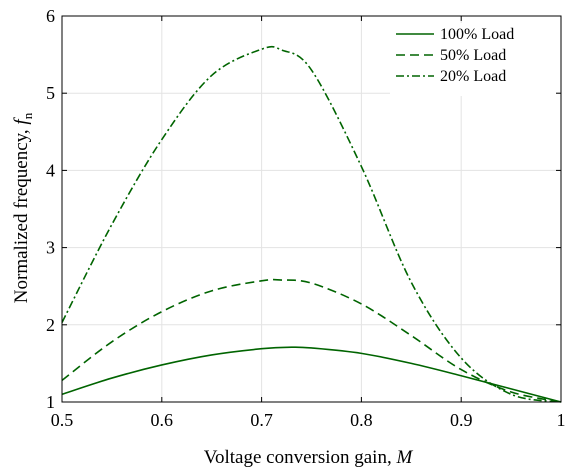 The height and width of the screenshot is (470, 566). Describe the element at coordinates (50, 16) in the screenshot. I see `y-tick-label: 6` at that location.